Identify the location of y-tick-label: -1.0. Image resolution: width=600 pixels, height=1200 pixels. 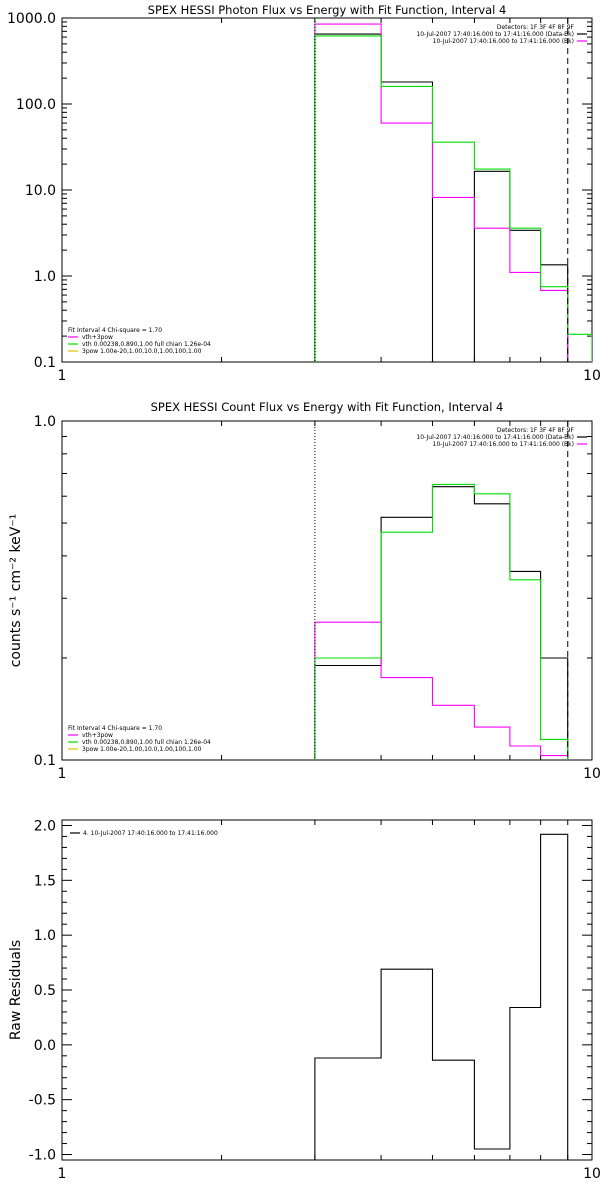
(42, 1156).